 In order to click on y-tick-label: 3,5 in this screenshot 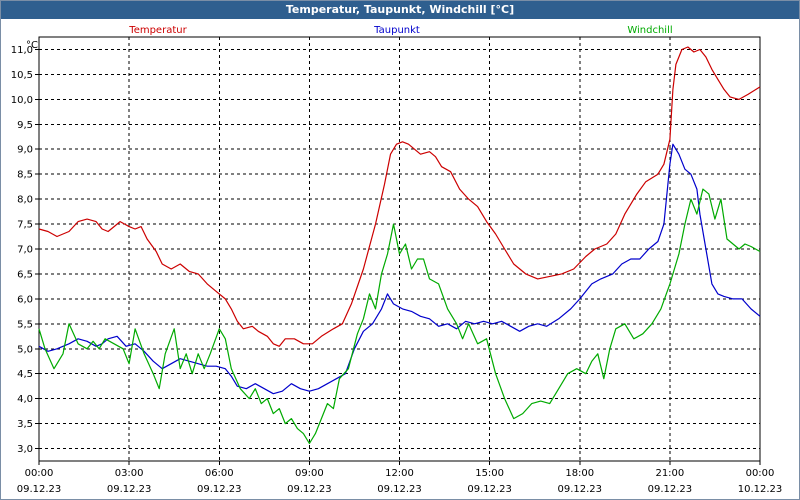, I will do `click(25, 424)`.